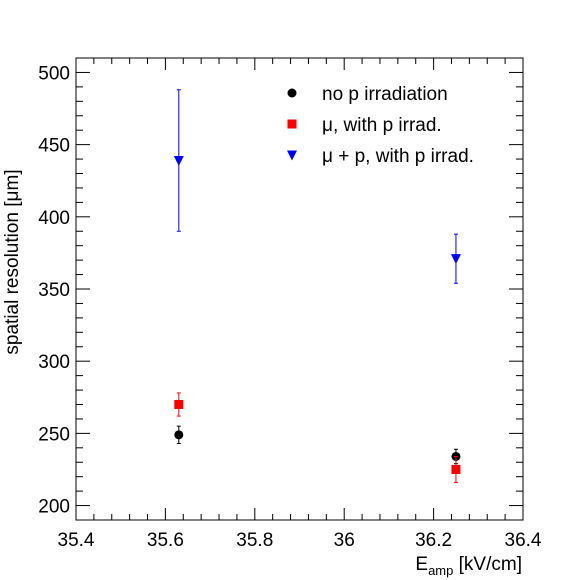 Image resolution: width=581 pixels, height=580 pixels. What do you see at coordinates (433, 540) in the screenshot?
I see `x-tick-label: 36.2` at bounding box center [433, 540].